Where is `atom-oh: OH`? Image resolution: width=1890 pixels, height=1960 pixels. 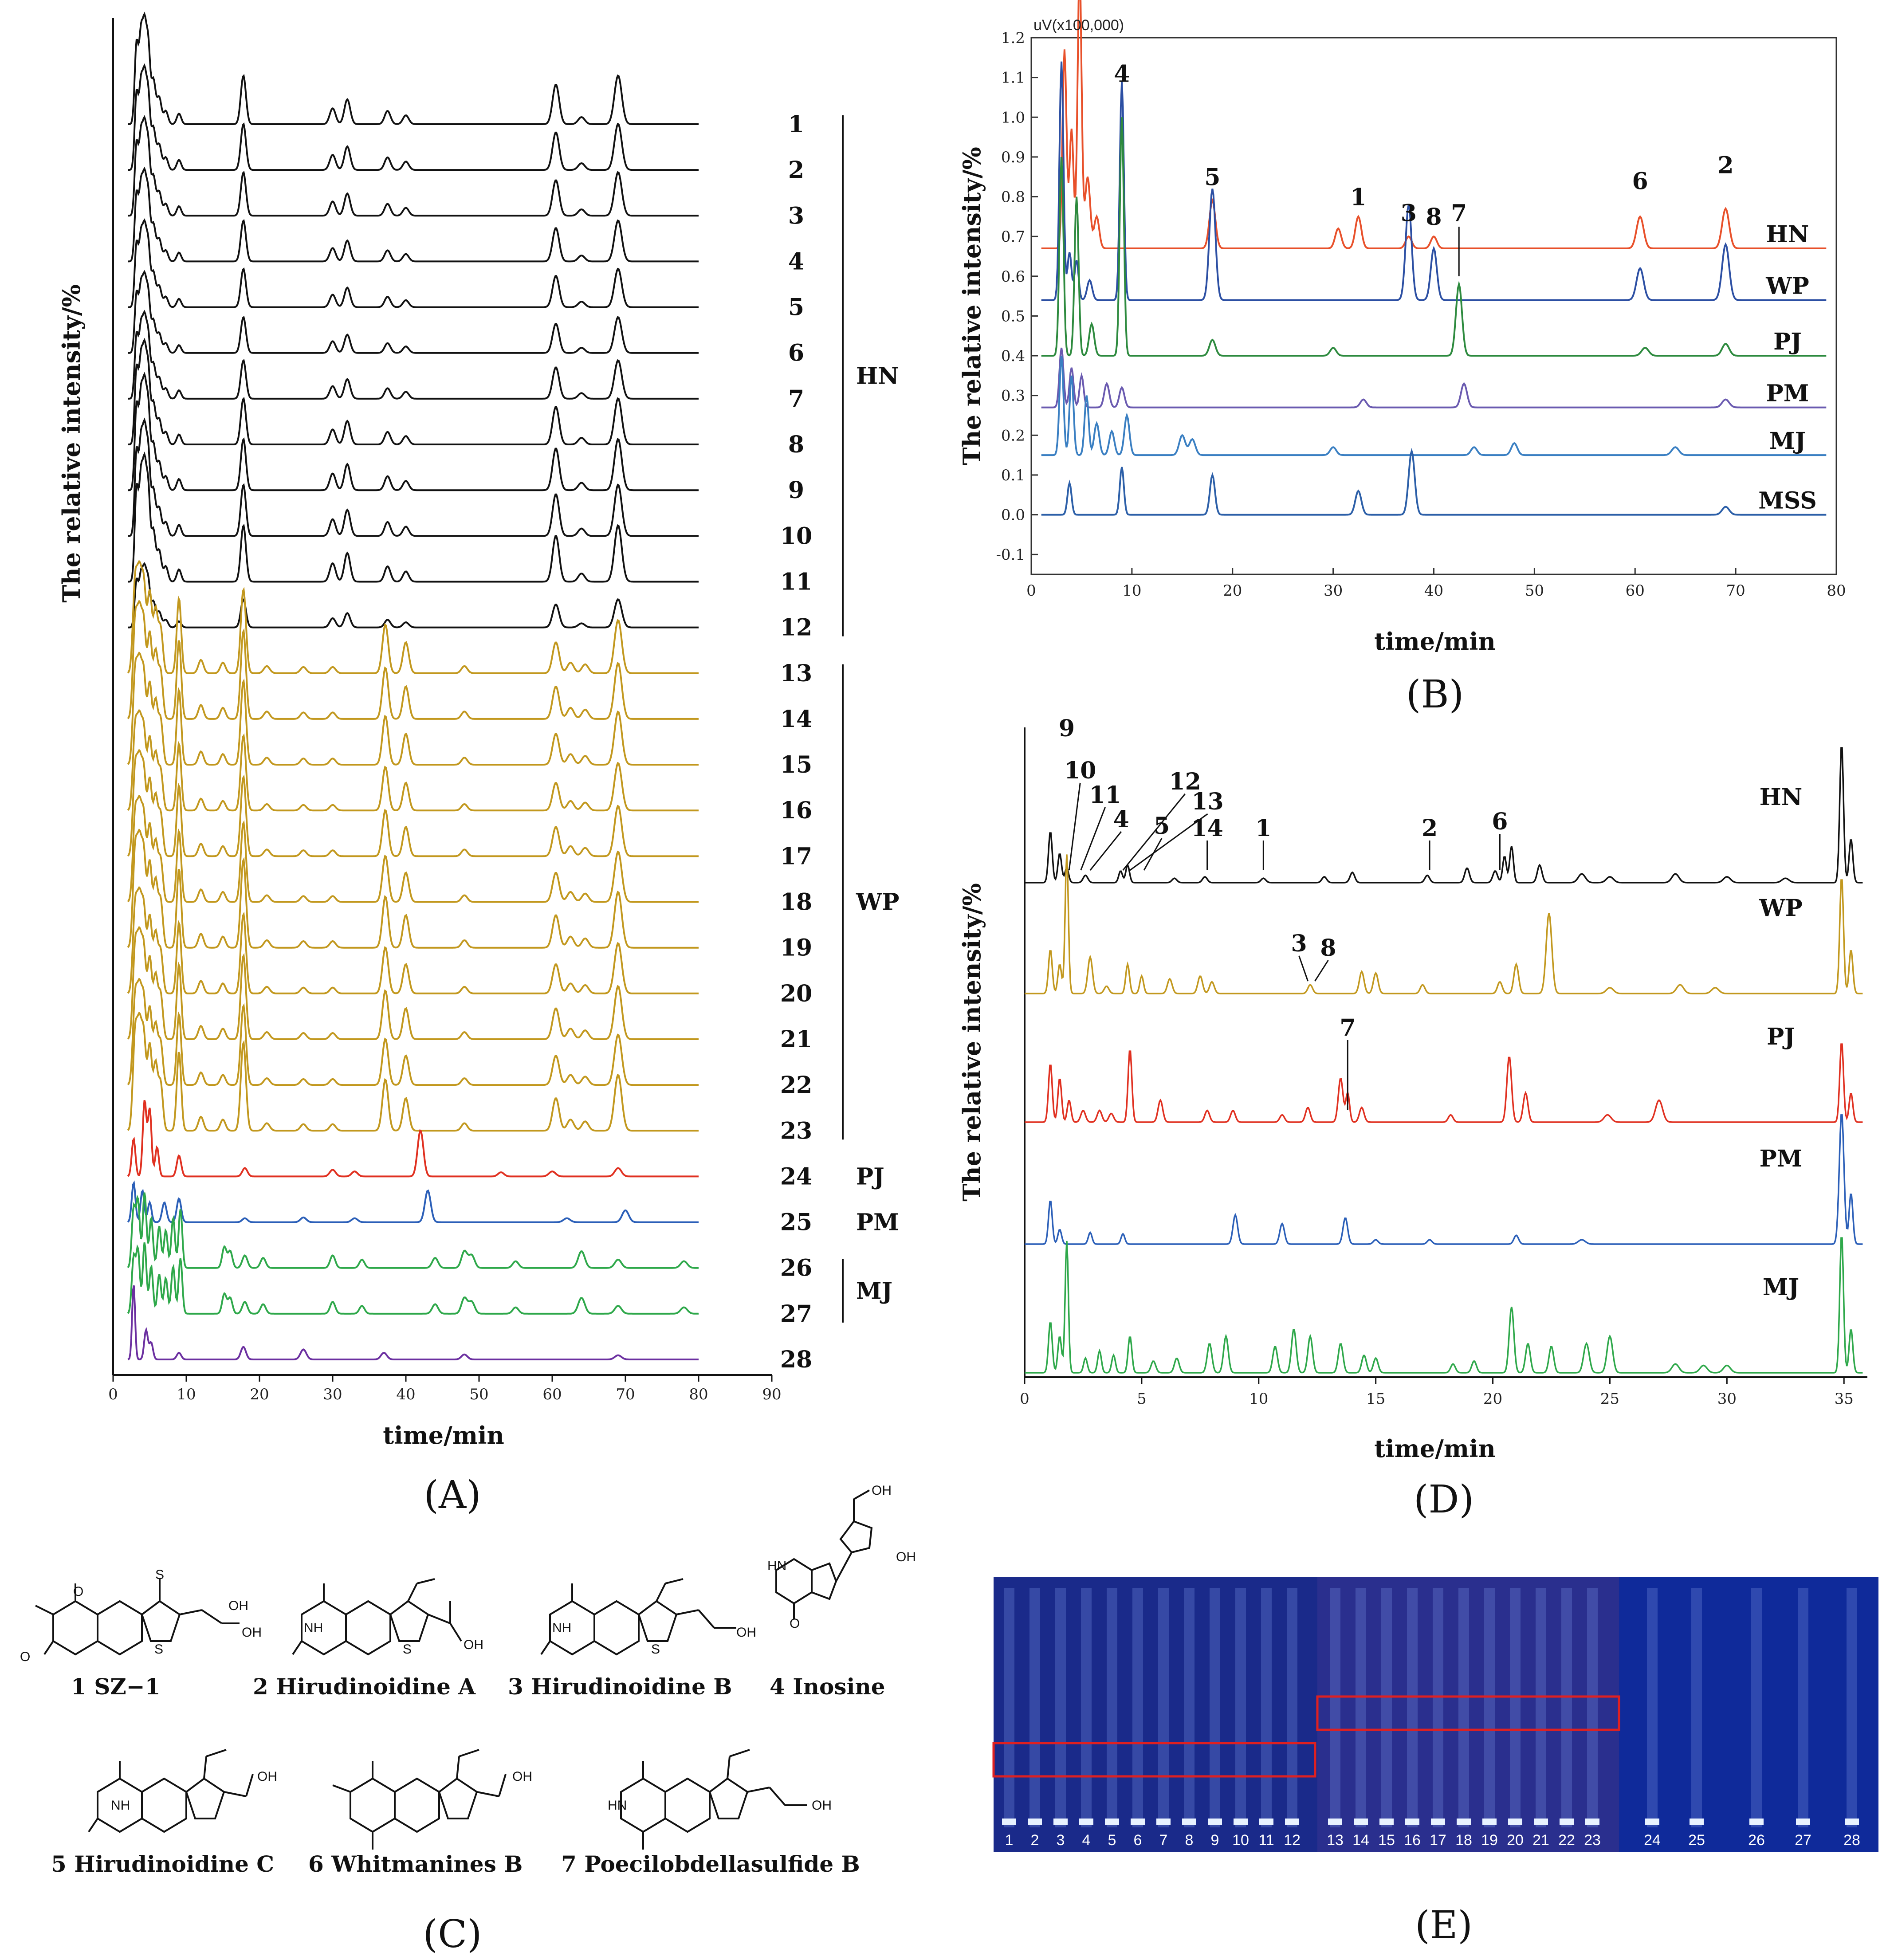 atom-oh: OH is located at coordinates (522, 1777).